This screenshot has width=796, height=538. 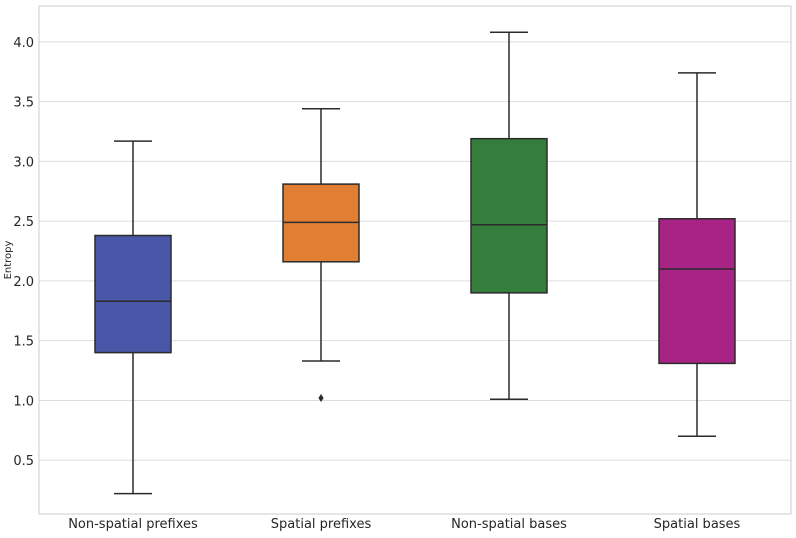 I want to click on x-tick-label: Non-spatial prefixes, so click(x=133, y=524).